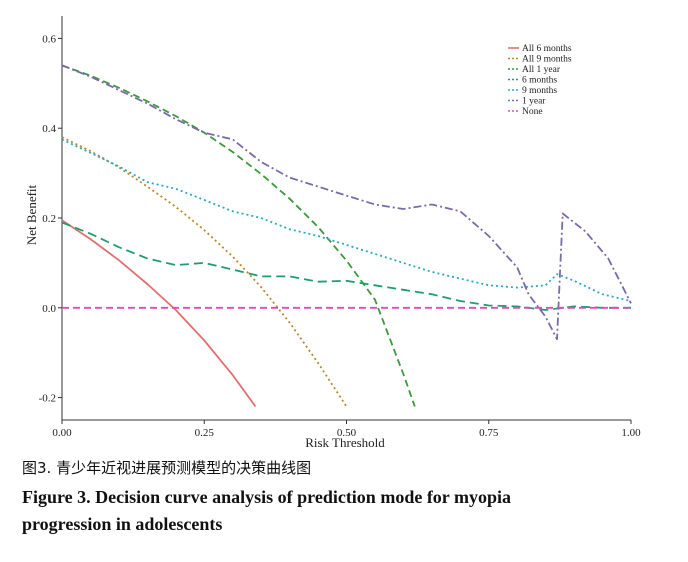 The width and height of the screenshot is (688, 562). I want to click on legend-label: All 1 year, so click(541, 70).